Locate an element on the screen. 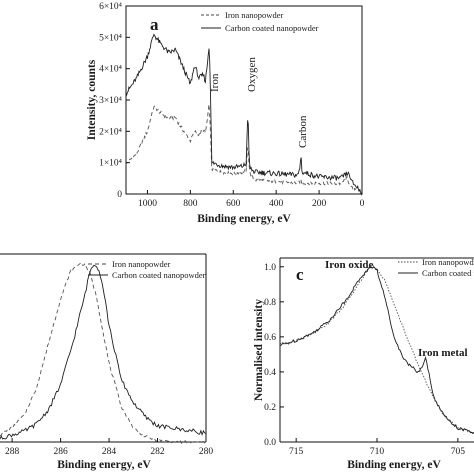 The height and width of the screenshot is (474, 474). panel-a-legend-label-carbon: Carbon coated nanopowder is located at coordinates (272, 28).